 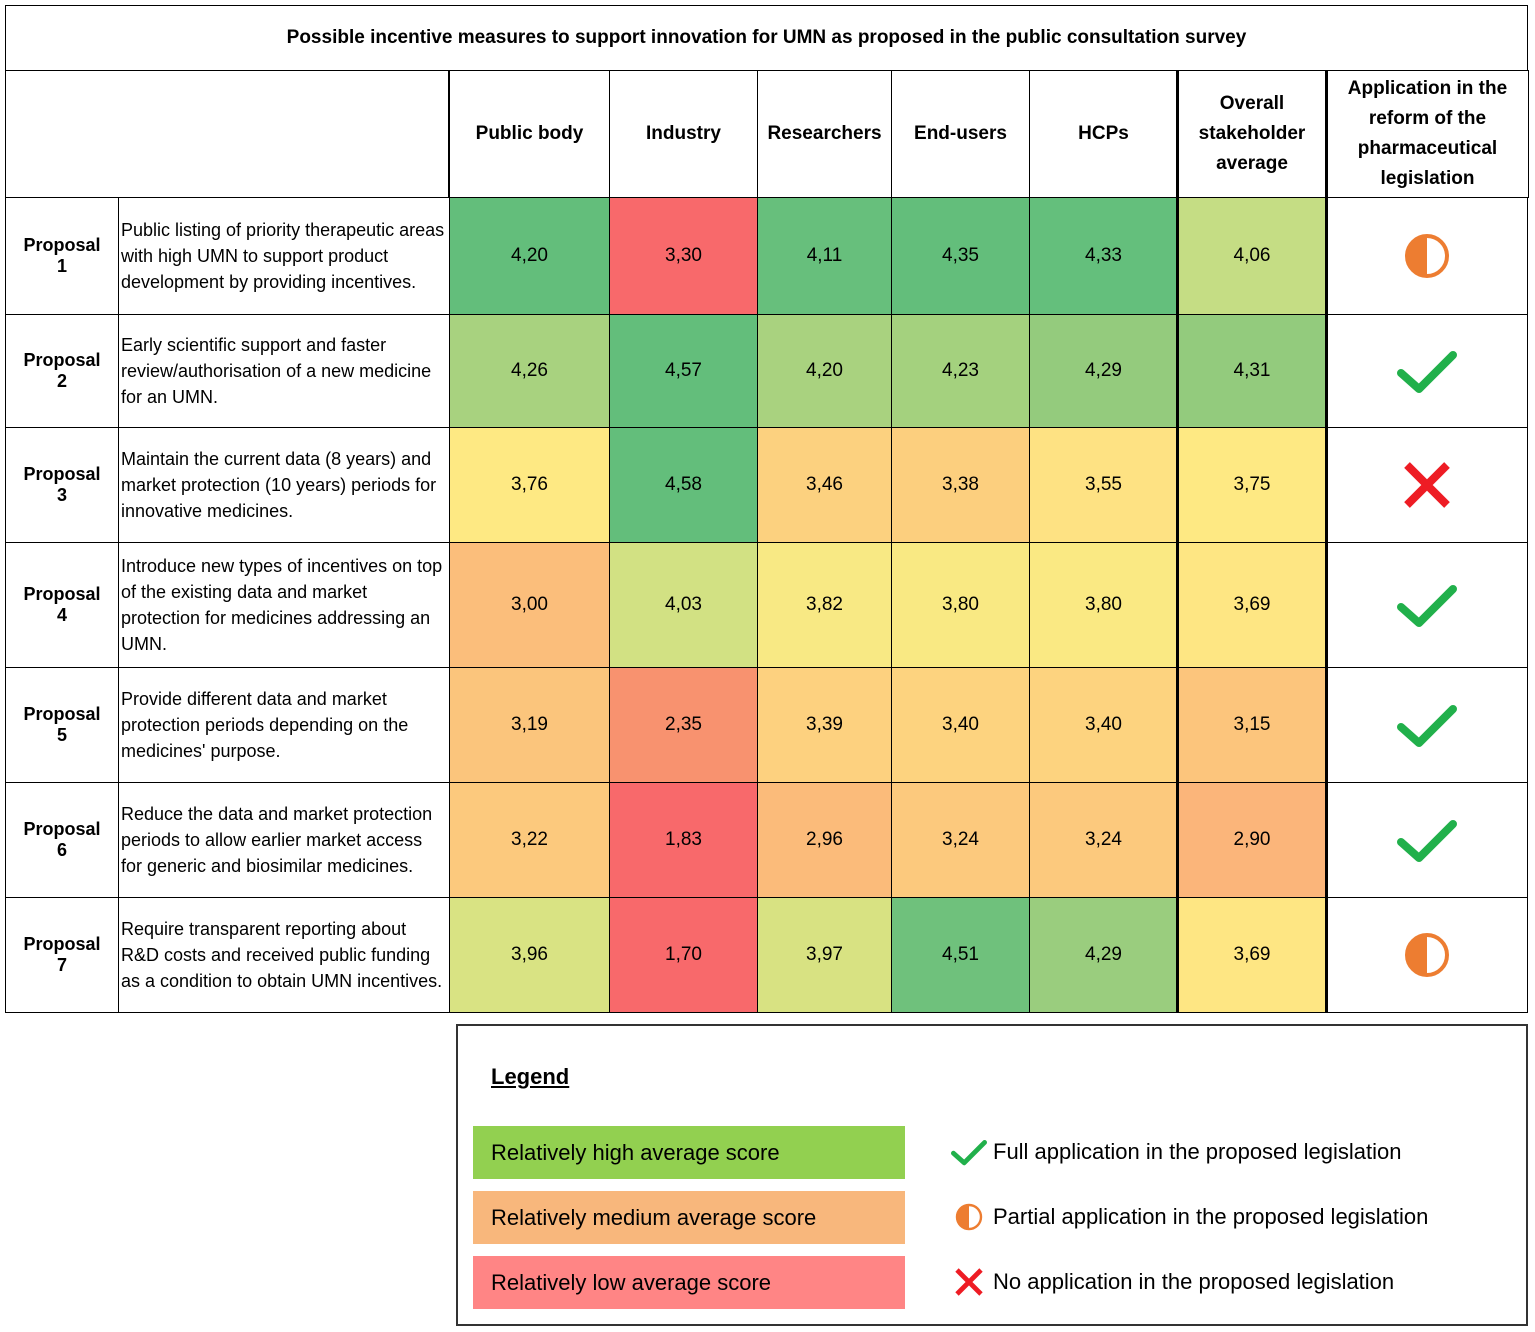 What do you see at coordinates (824, 725) in the screenshot?
I see `score-cell: 3,39` at bounding box center [824, 725].